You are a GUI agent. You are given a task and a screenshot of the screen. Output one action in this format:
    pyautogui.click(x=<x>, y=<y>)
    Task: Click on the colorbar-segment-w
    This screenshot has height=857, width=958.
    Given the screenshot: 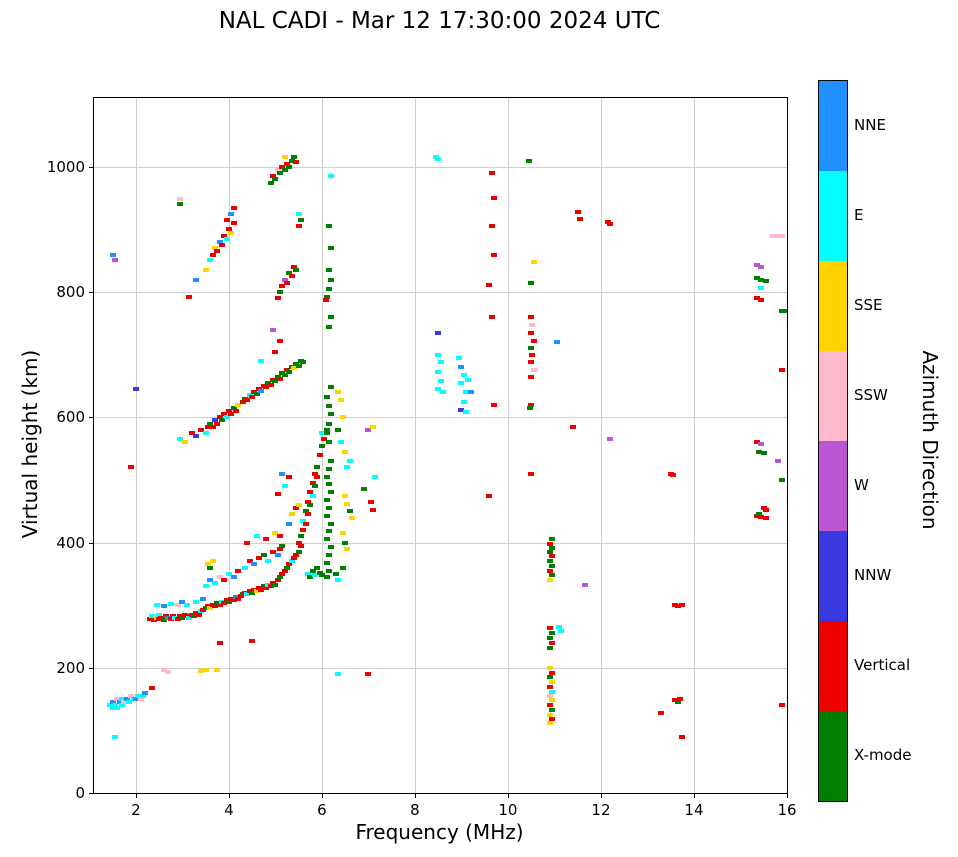 What is the action you would take?
    pyautogui.click(x=833, y=486)
    